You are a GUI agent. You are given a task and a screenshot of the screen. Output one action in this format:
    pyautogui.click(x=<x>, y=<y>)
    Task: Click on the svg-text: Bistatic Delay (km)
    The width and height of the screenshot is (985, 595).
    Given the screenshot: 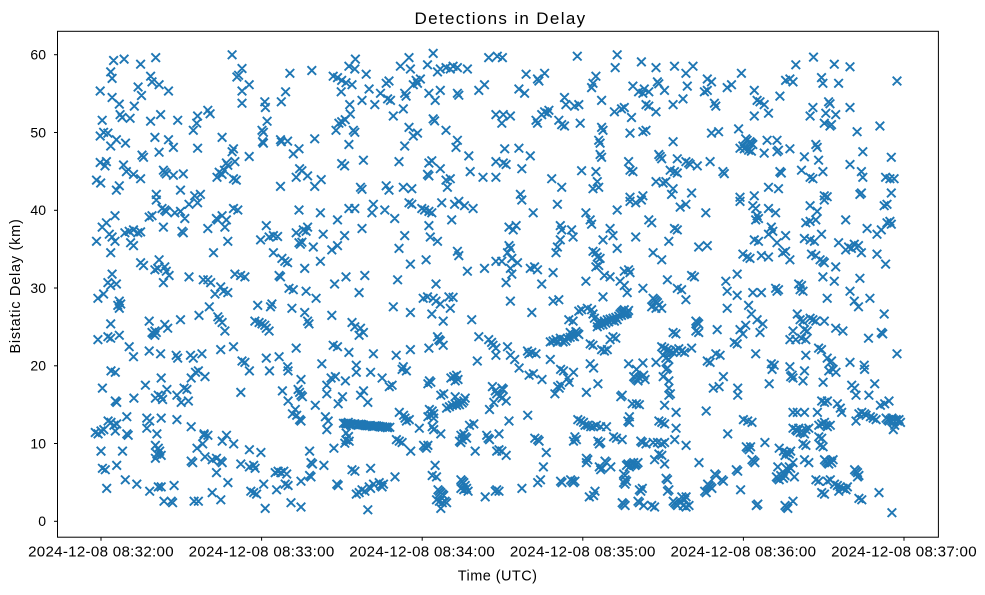 What is the action you would take?
    pyautogui.click(x=16, y=285)
    